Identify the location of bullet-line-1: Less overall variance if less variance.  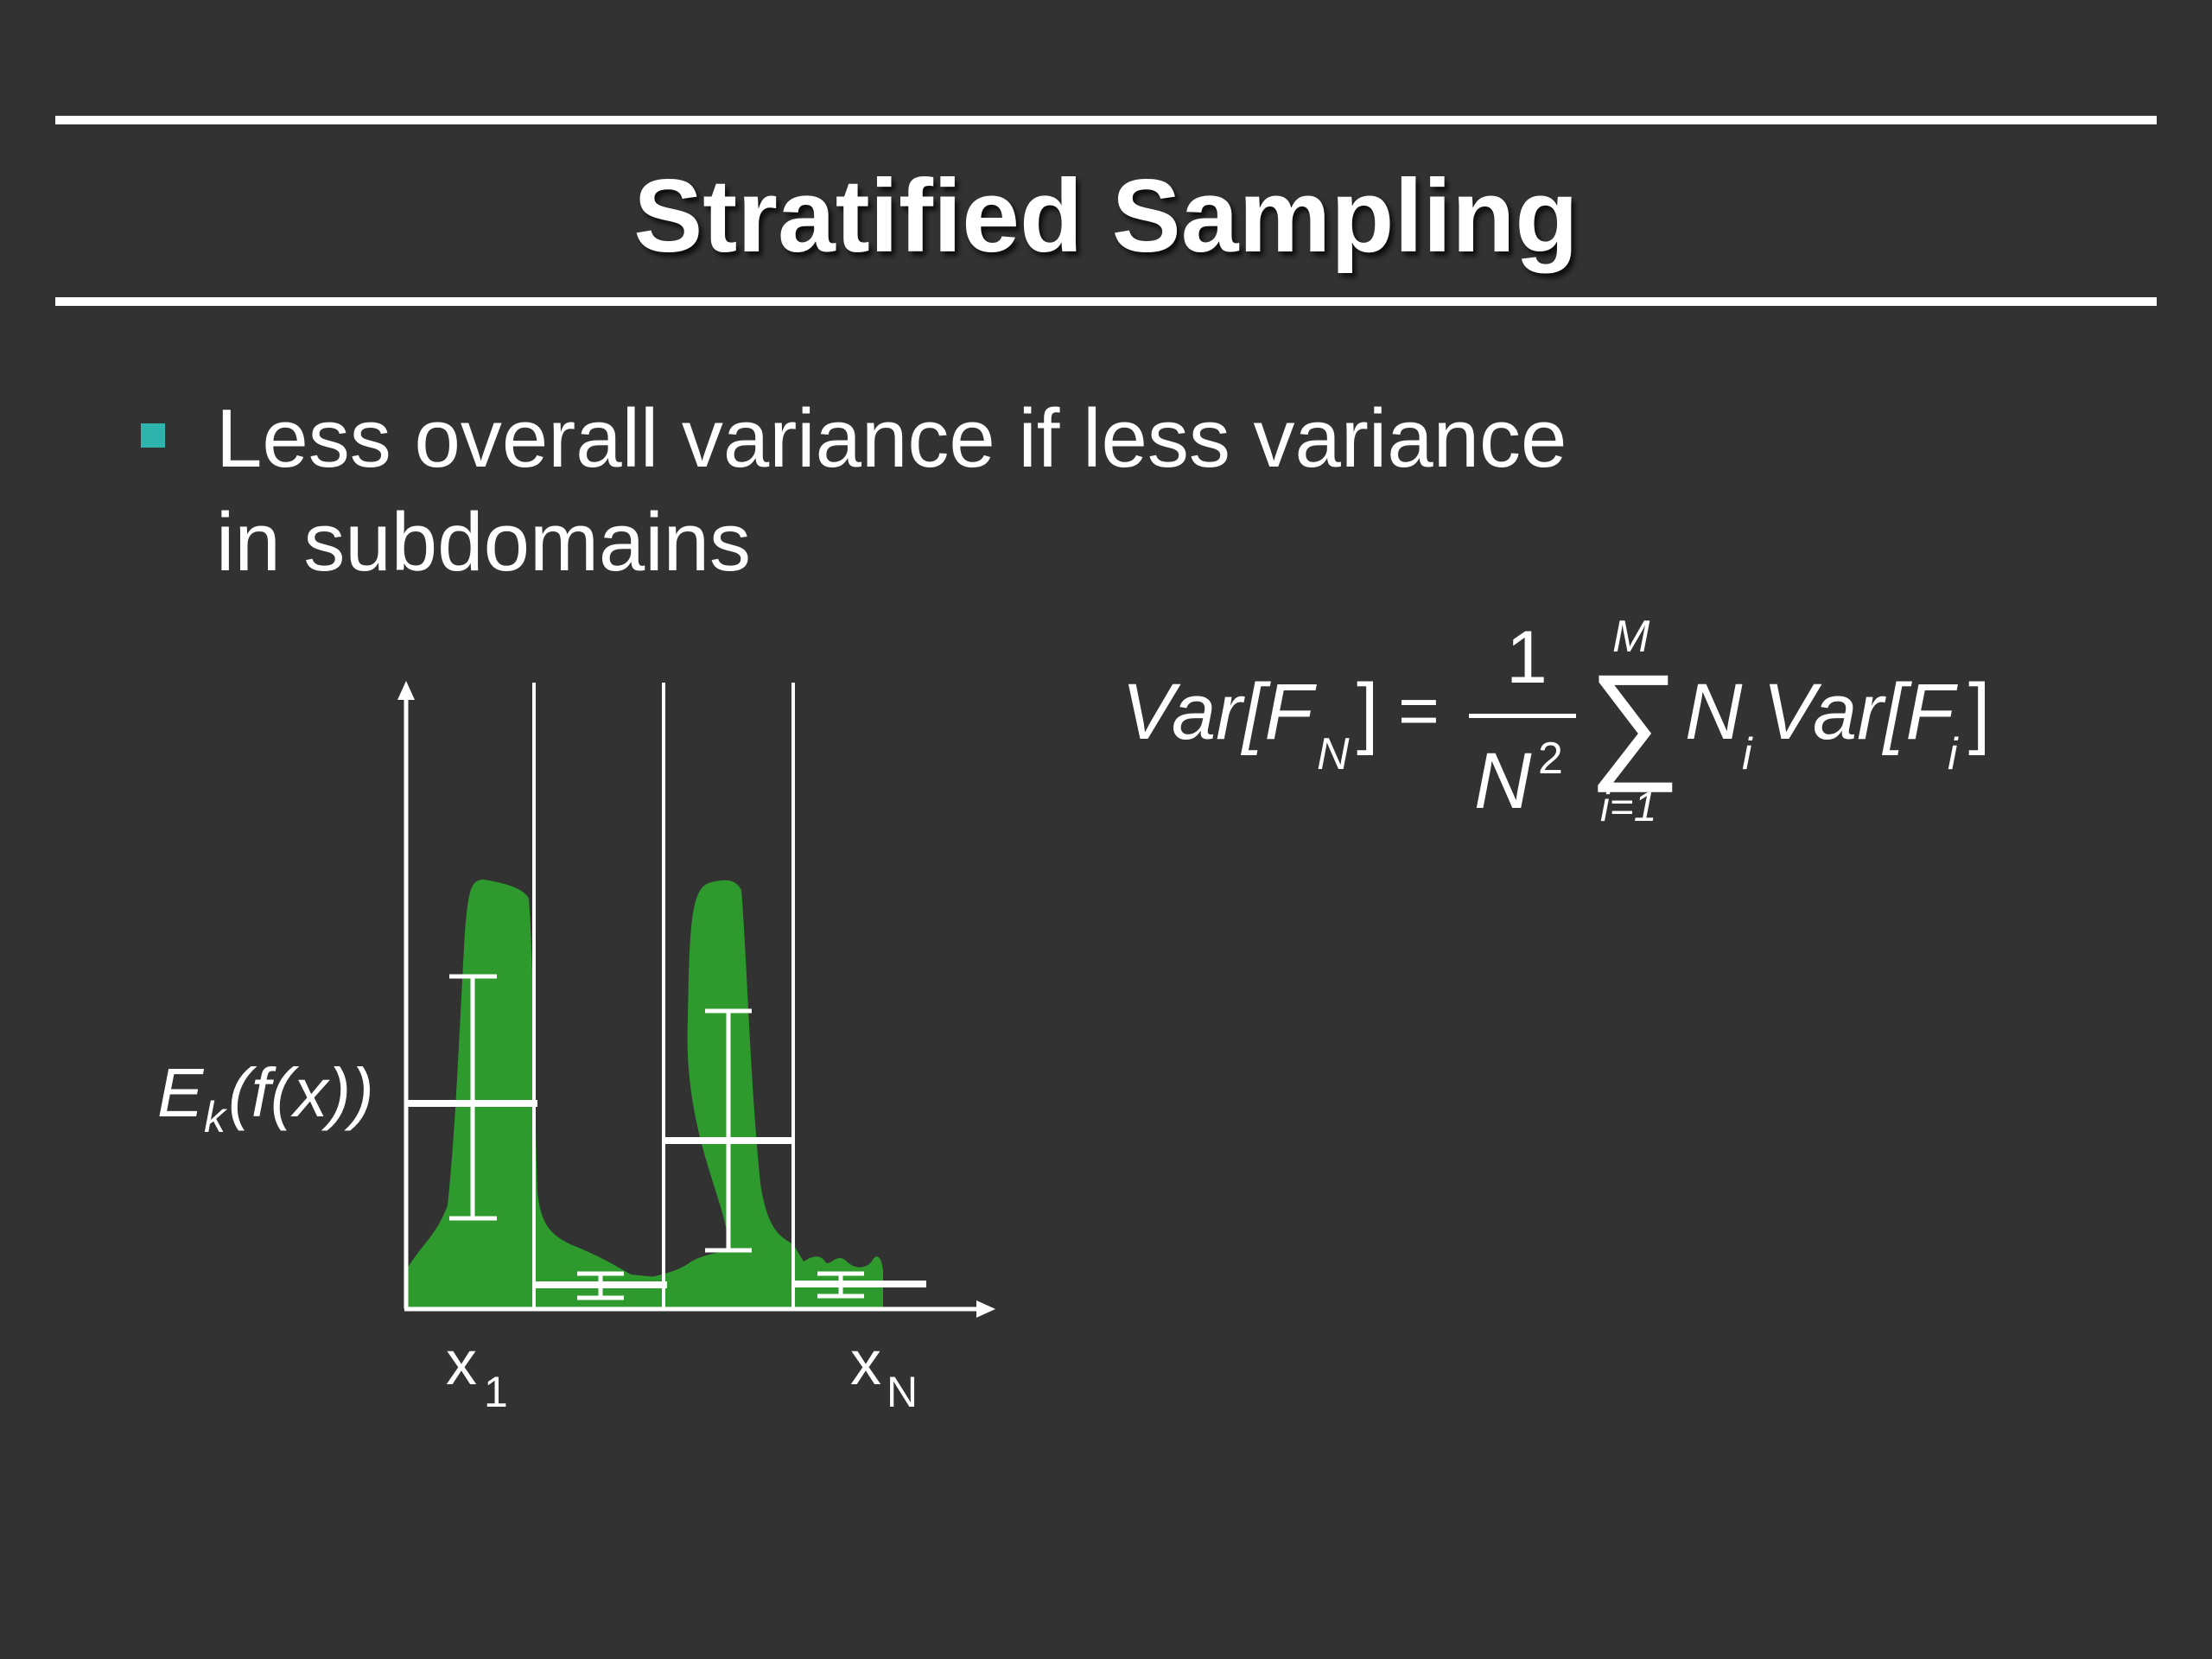
(891, 438).